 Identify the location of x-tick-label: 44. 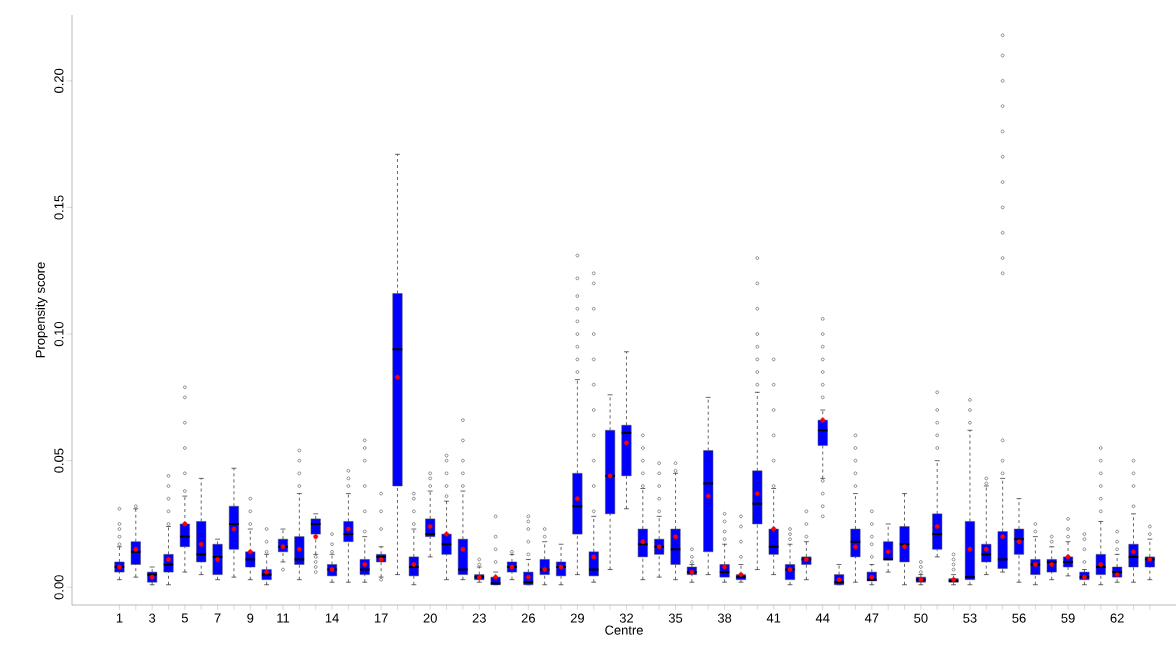
(822, 618).